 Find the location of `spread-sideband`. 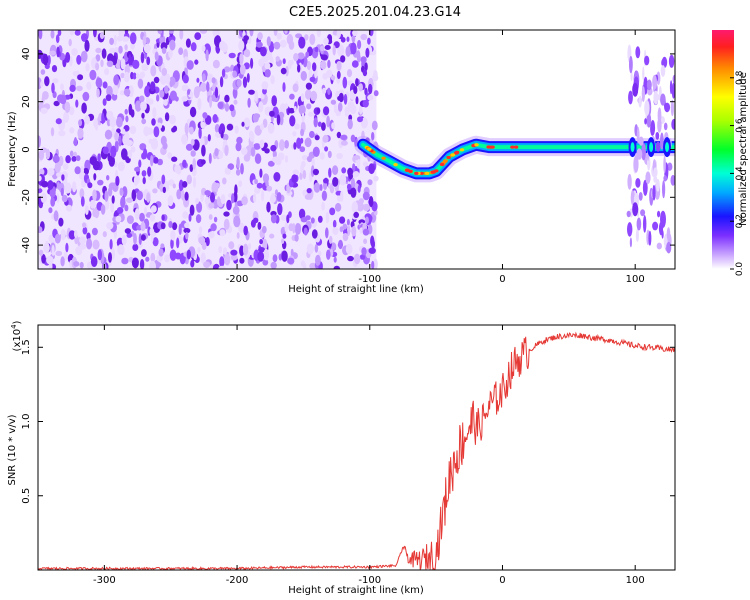

spread-sideband is located at coordinates (635, 89).